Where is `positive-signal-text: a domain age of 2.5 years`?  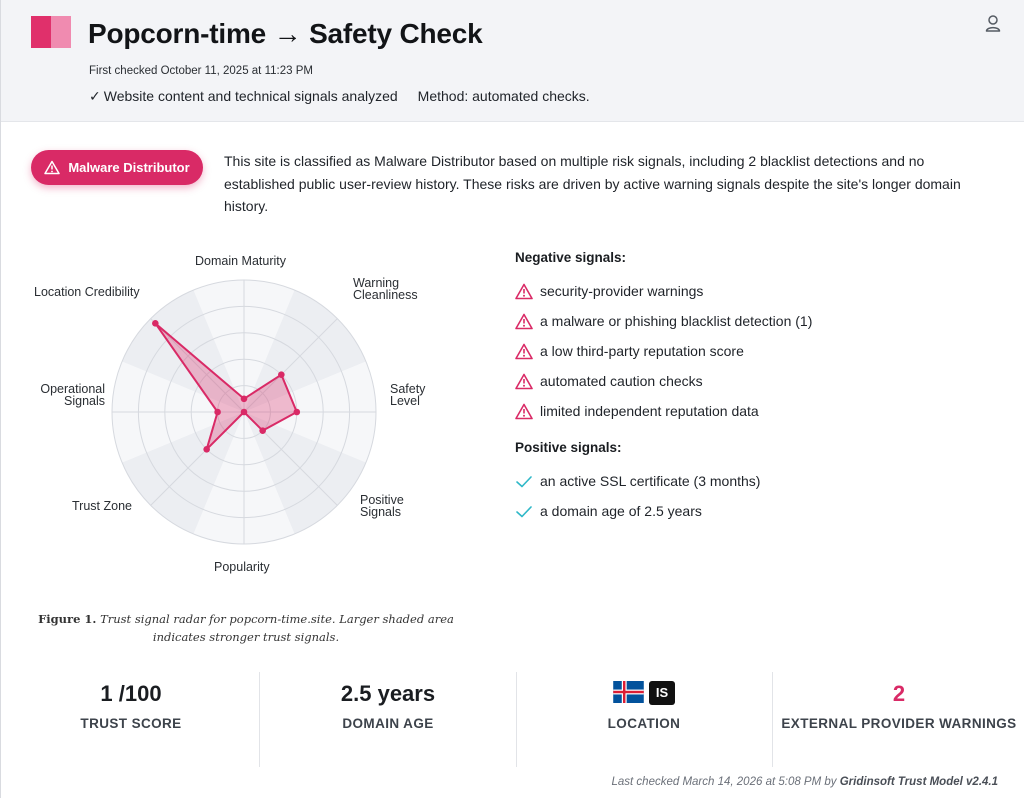 positive-signal-text: a domain age of 2.5 years is located at coordinates (621, 511).